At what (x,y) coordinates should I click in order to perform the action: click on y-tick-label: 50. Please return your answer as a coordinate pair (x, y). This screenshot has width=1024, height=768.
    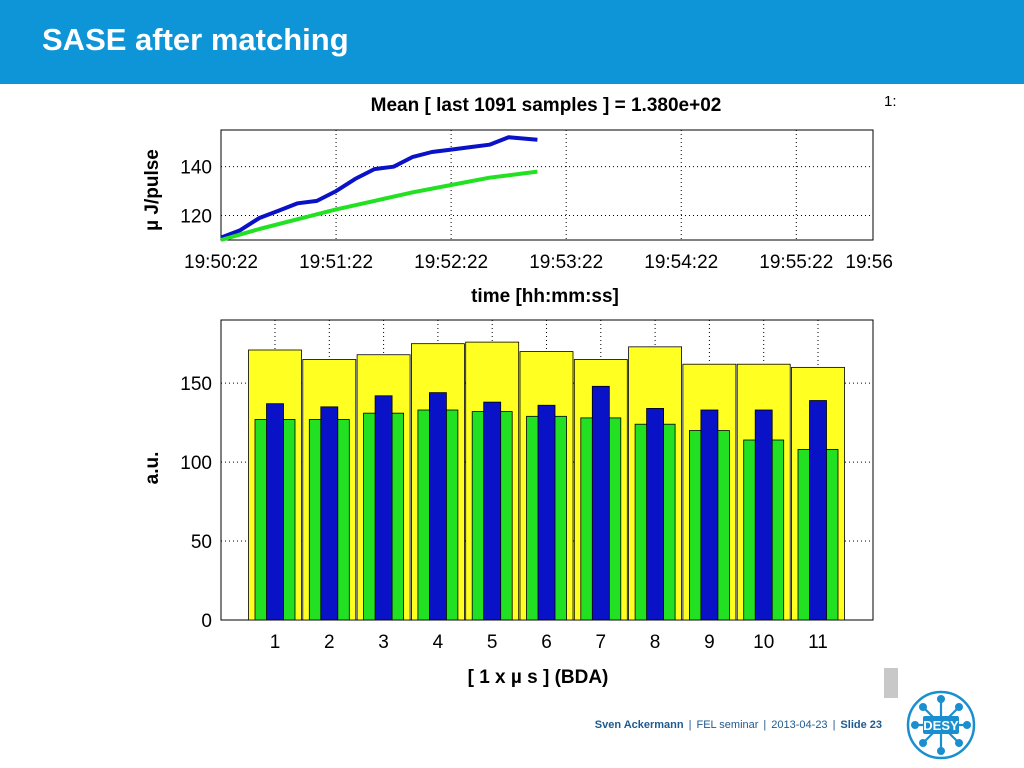
    Looking at the image, I should click on (201, 542).